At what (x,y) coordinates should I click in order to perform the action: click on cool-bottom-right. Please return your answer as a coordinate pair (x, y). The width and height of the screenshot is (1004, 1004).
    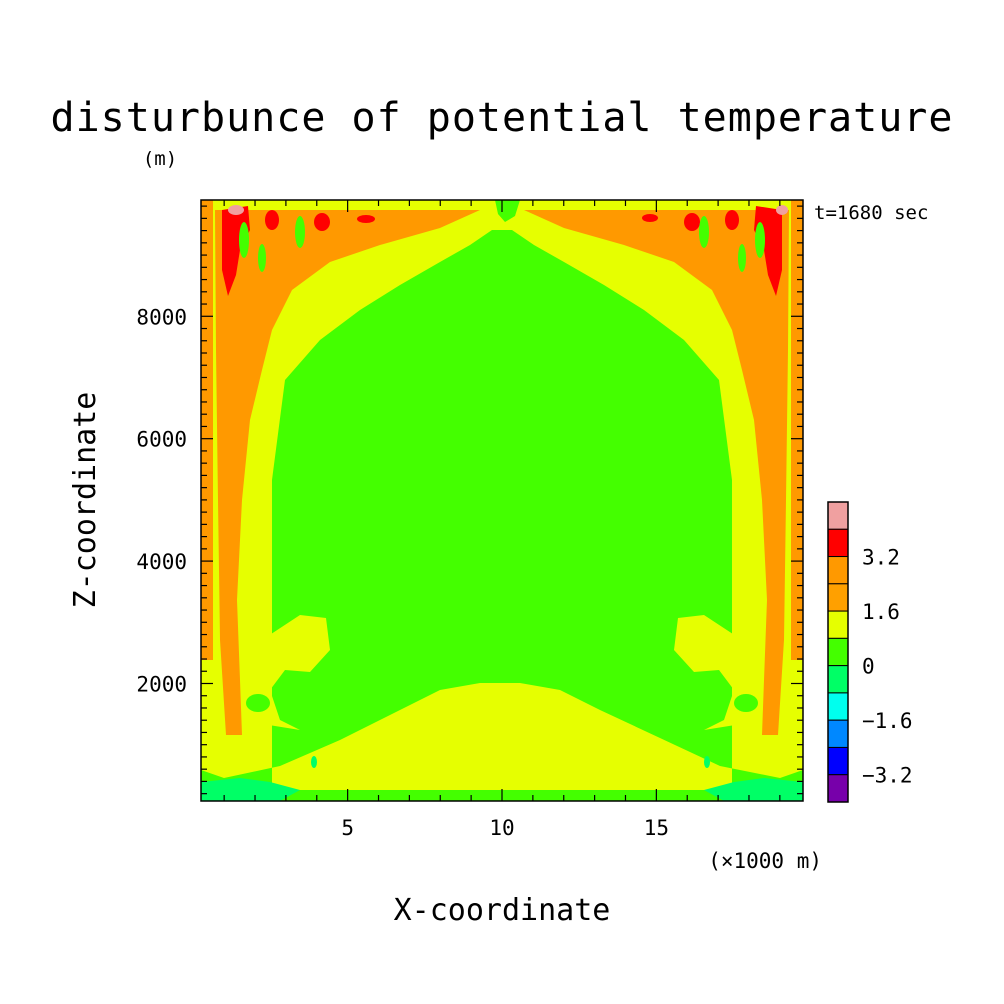
    Looking at the image, I should click on (753, 789).